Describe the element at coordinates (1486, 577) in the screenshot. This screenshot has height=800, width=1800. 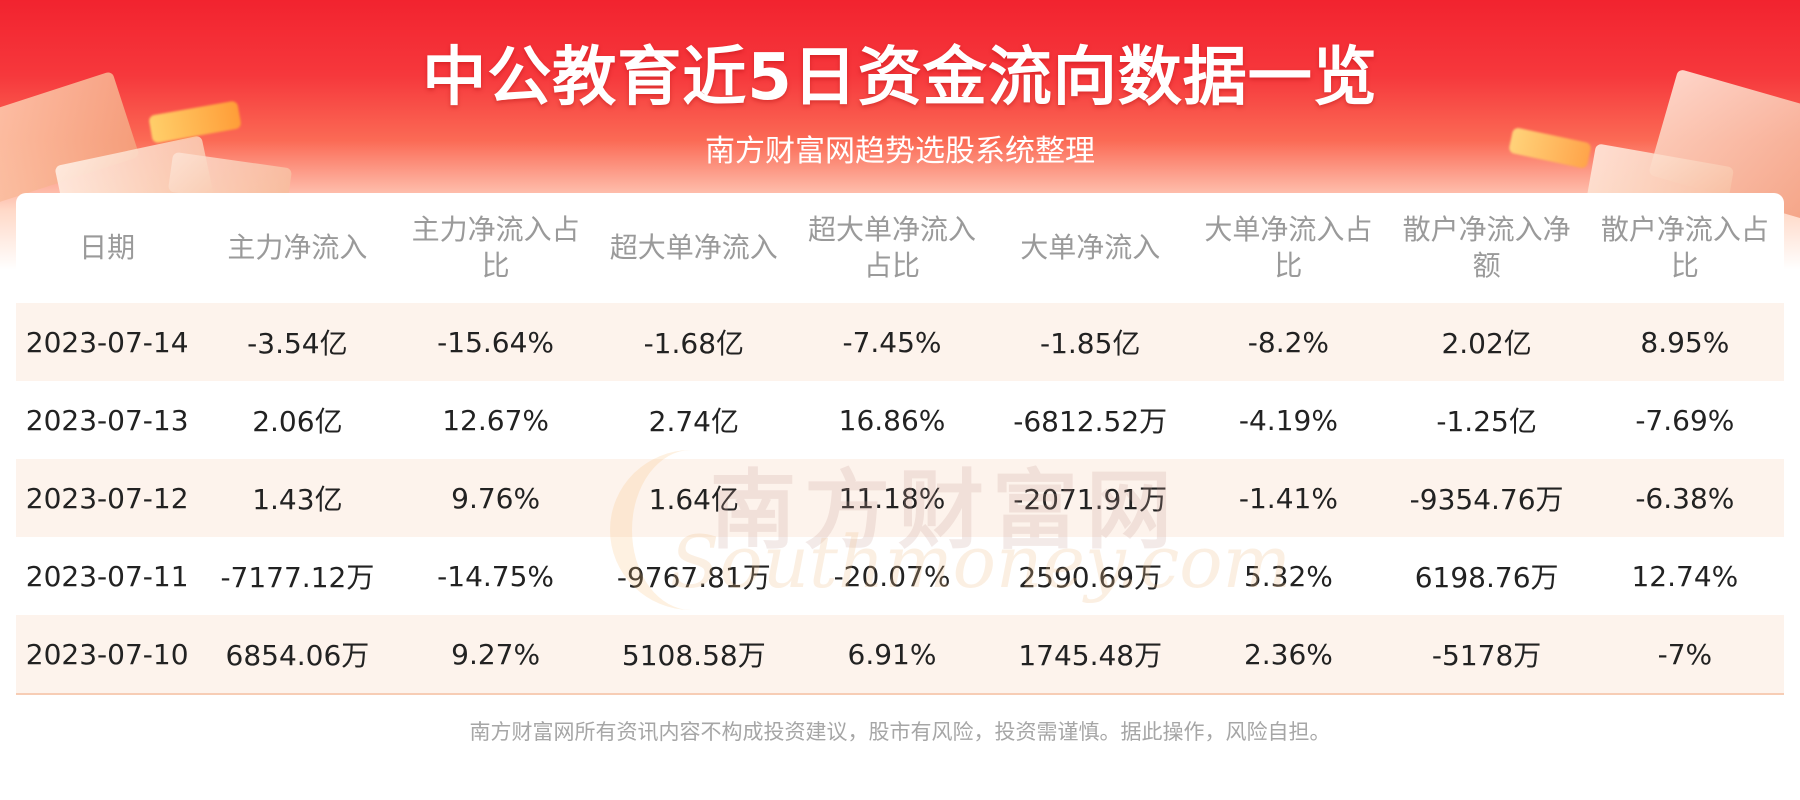
I see `cell-retail-inflow: 6198.76万` at that location.